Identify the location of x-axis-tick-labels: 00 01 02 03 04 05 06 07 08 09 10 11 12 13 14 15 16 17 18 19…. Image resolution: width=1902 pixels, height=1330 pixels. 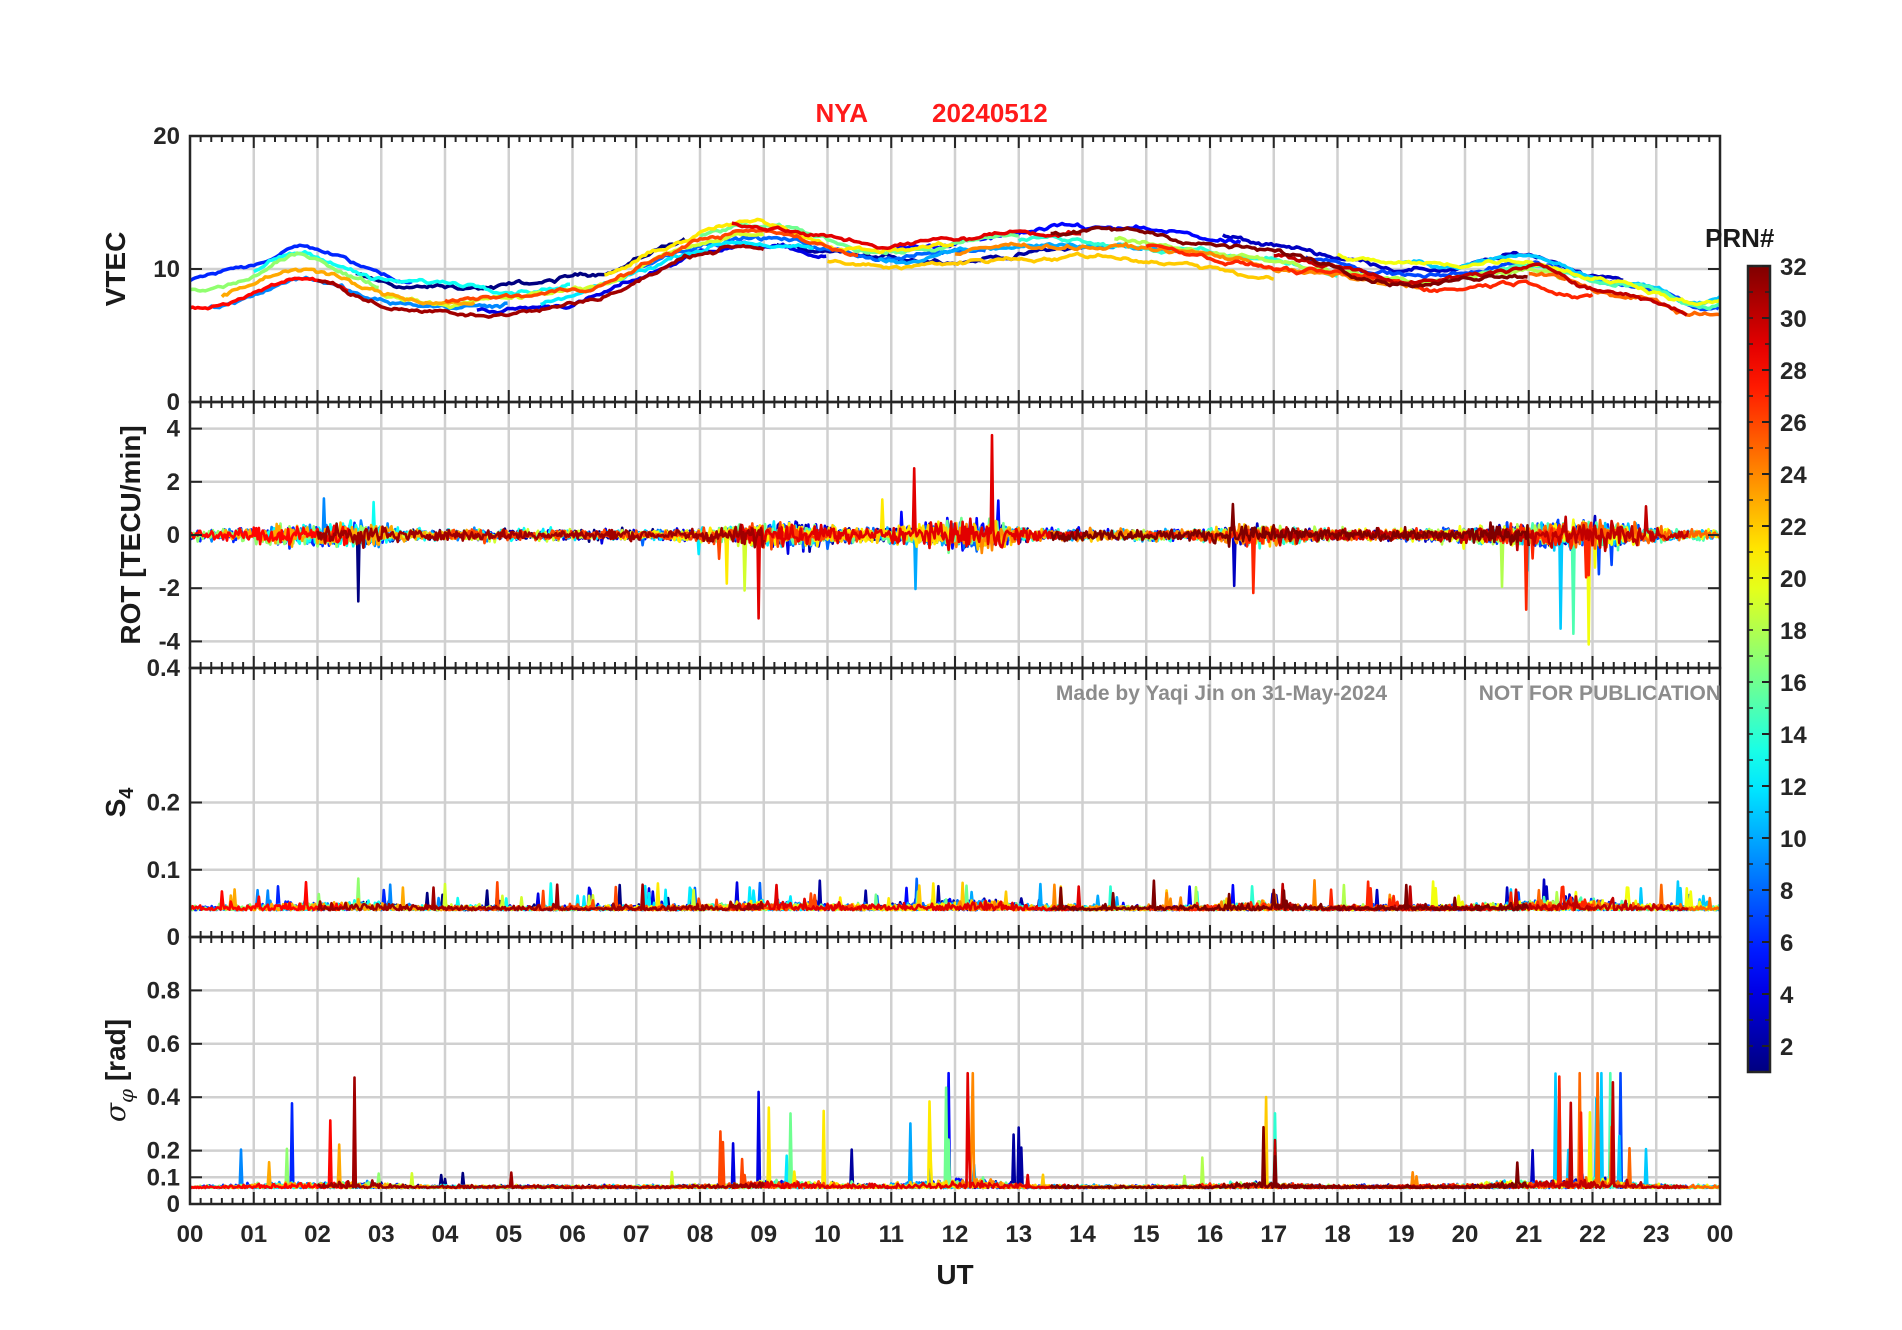
(955, 1234).